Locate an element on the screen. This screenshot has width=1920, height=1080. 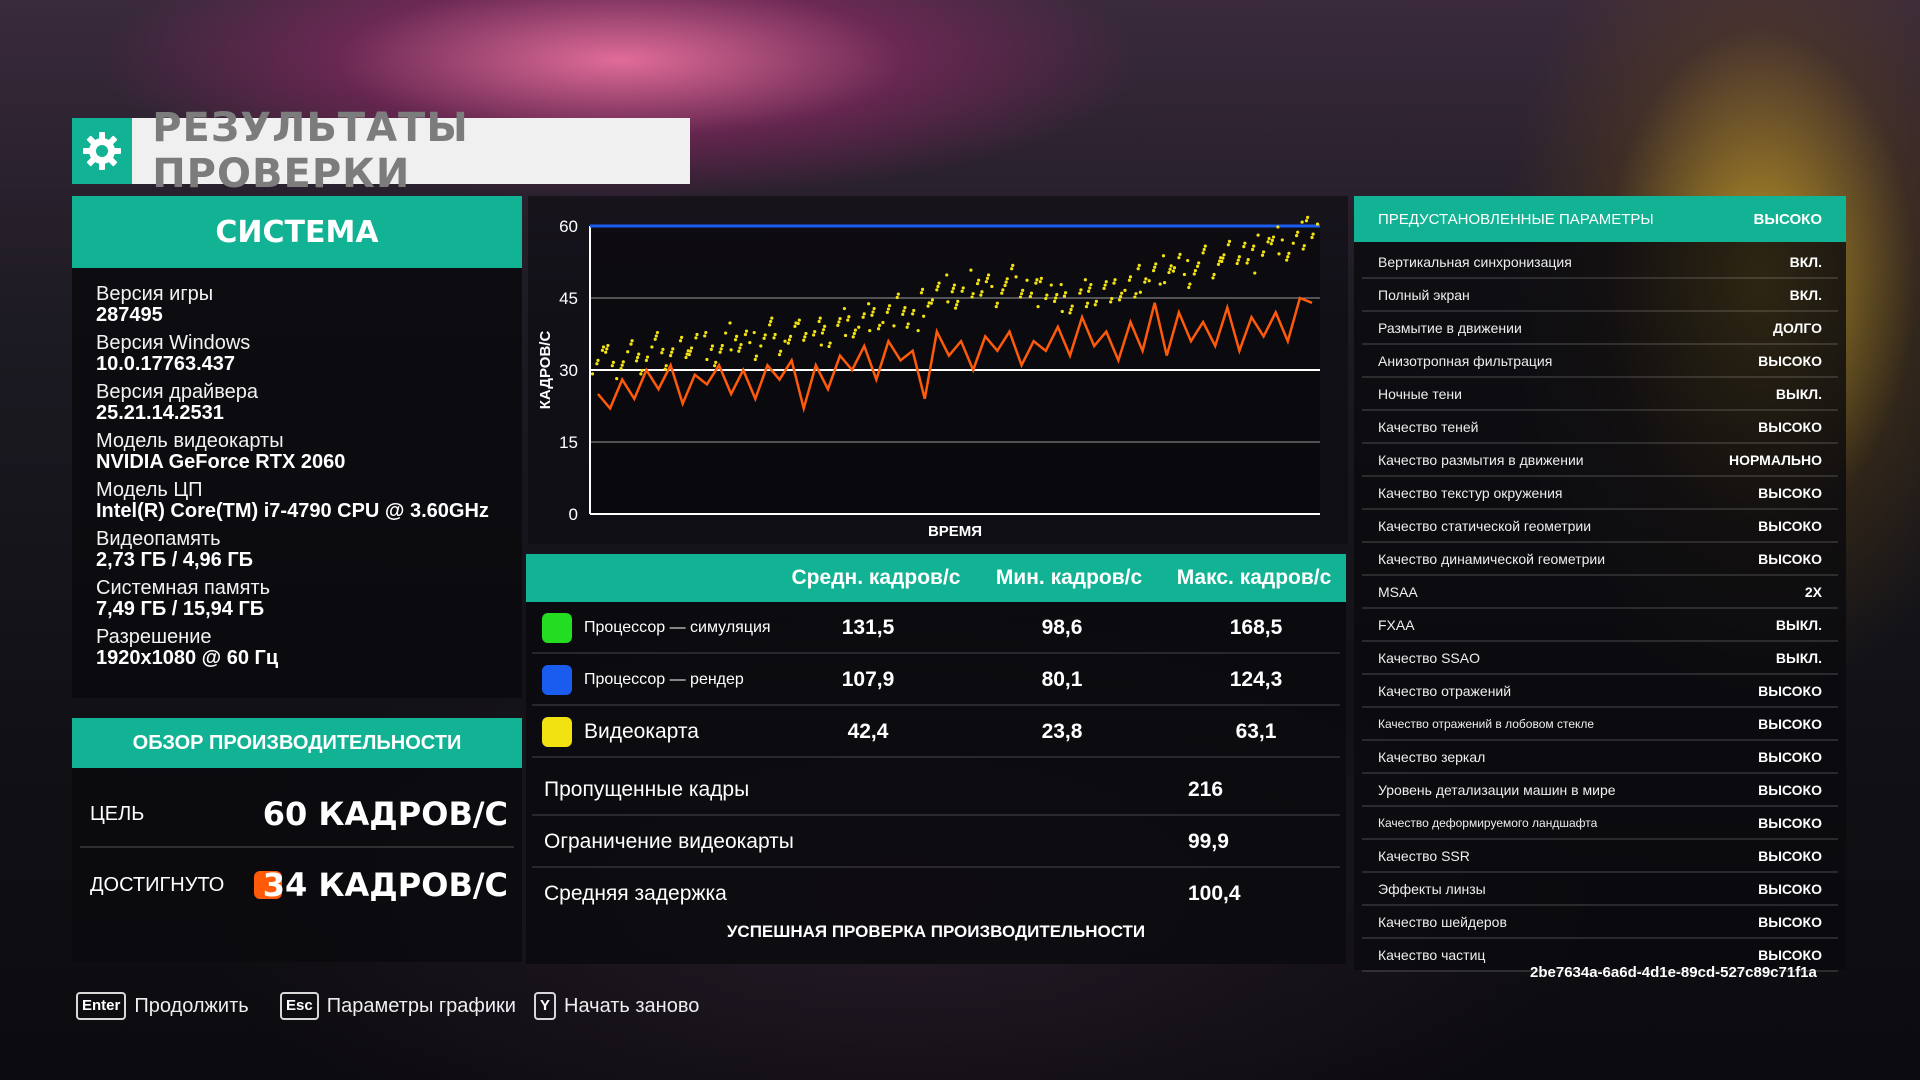
setting-name: Вертикальная синхронизация is located at coordinates (1475, 261).